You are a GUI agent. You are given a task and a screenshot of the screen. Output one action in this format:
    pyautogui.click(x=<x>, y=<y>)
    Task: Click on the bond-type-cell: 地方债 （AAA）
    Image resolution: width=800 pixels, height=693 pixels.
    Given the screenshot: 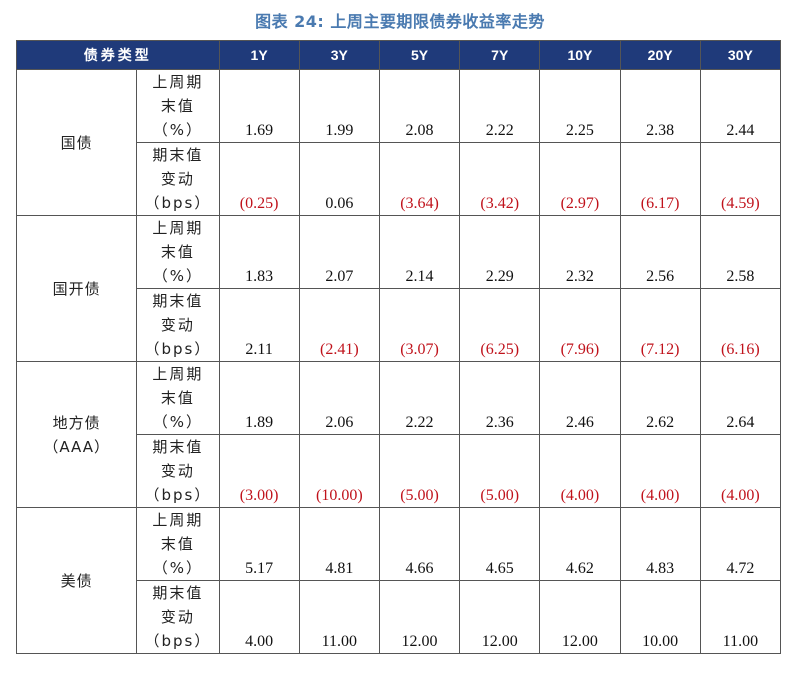 What is the action you would take?
    pyautogui.click(x=76, y=434)
    